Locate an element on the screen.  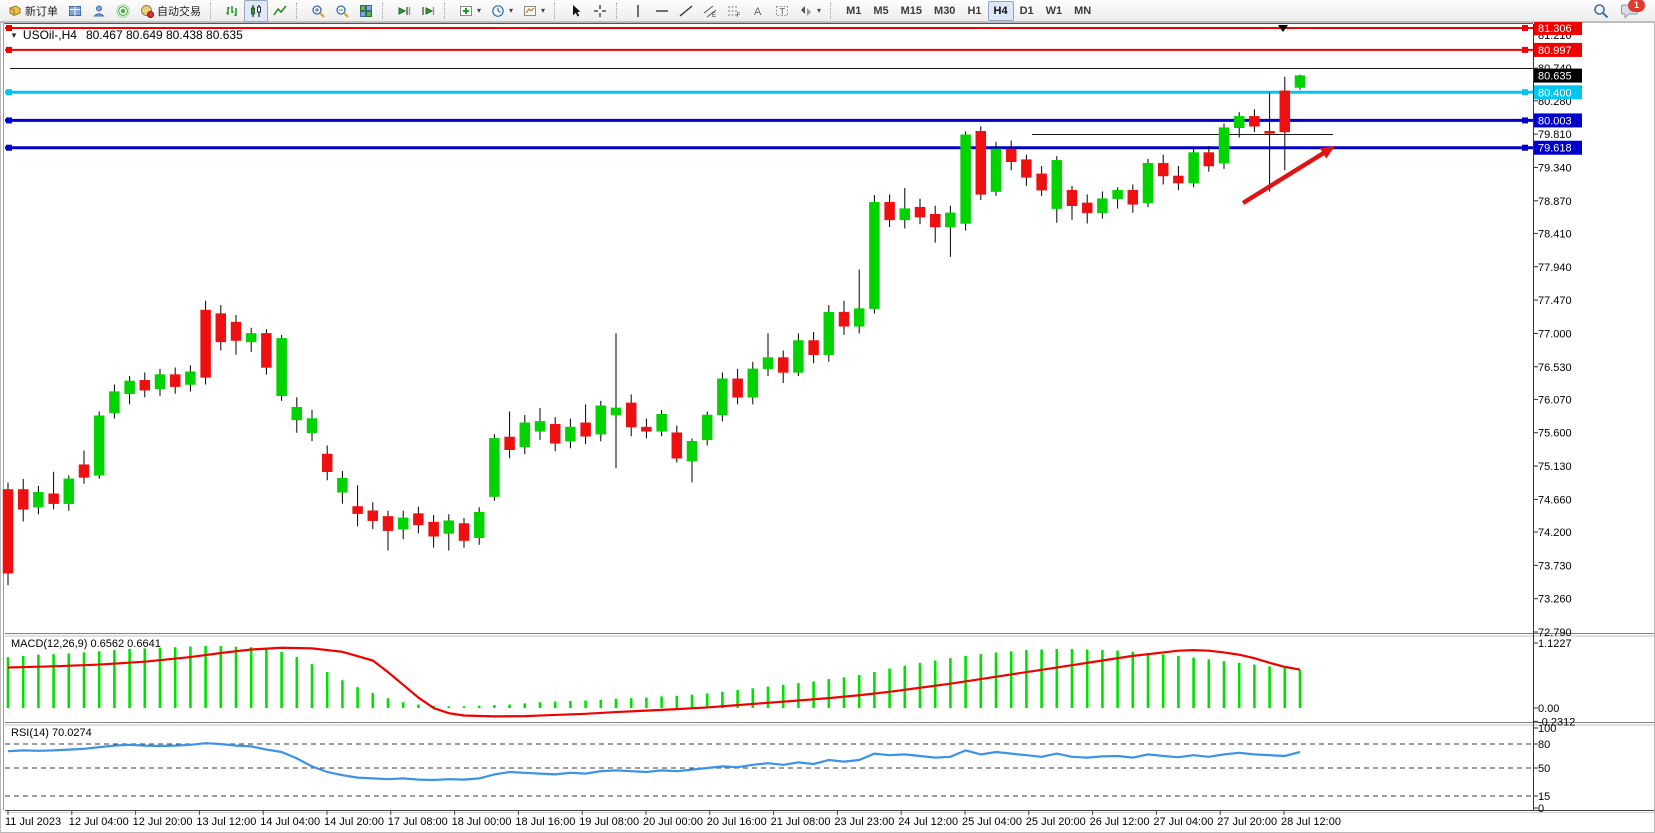
tile-windows-button is located at coordinates (366, 11).